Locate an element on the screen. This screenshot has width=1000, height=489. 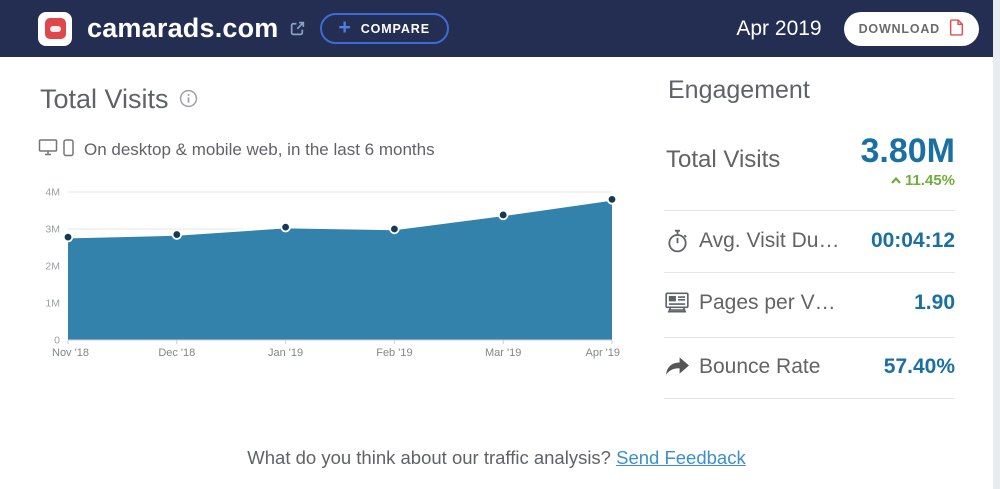
metric-value: 1.90 is located at coordinates (934, 302).